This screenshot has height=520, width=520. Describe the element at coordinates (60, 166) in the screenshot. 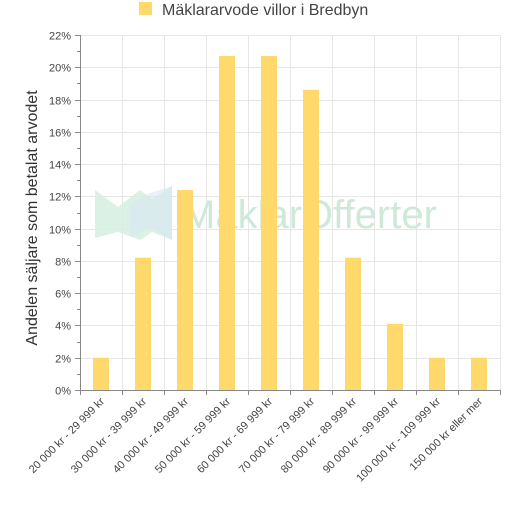

I see `y-tick-label: 14%` at that location.